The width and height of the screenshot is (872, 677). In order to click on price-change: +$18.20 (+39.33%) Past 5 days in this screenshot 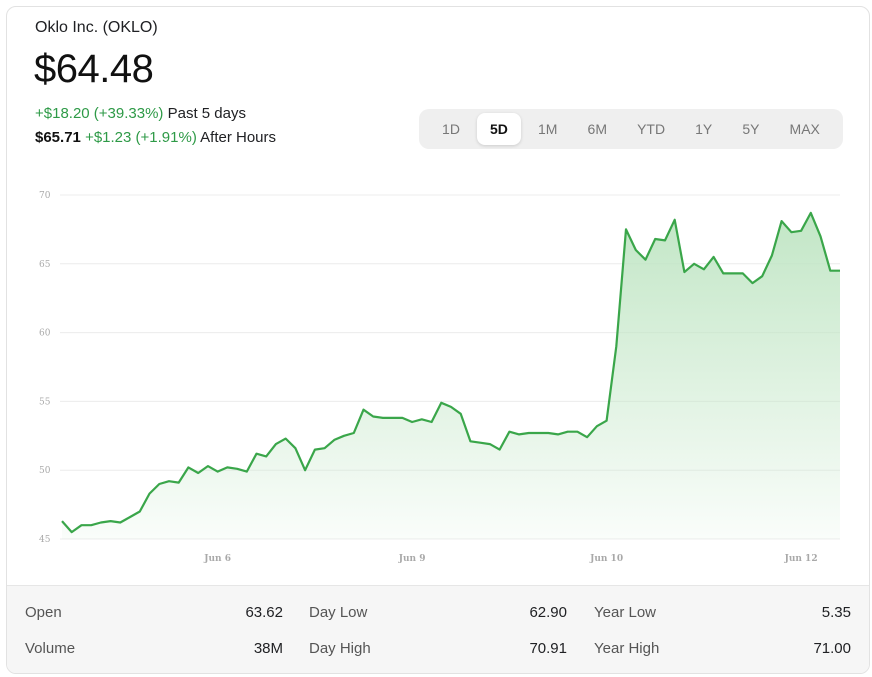, I will do `click(140, 113)`.